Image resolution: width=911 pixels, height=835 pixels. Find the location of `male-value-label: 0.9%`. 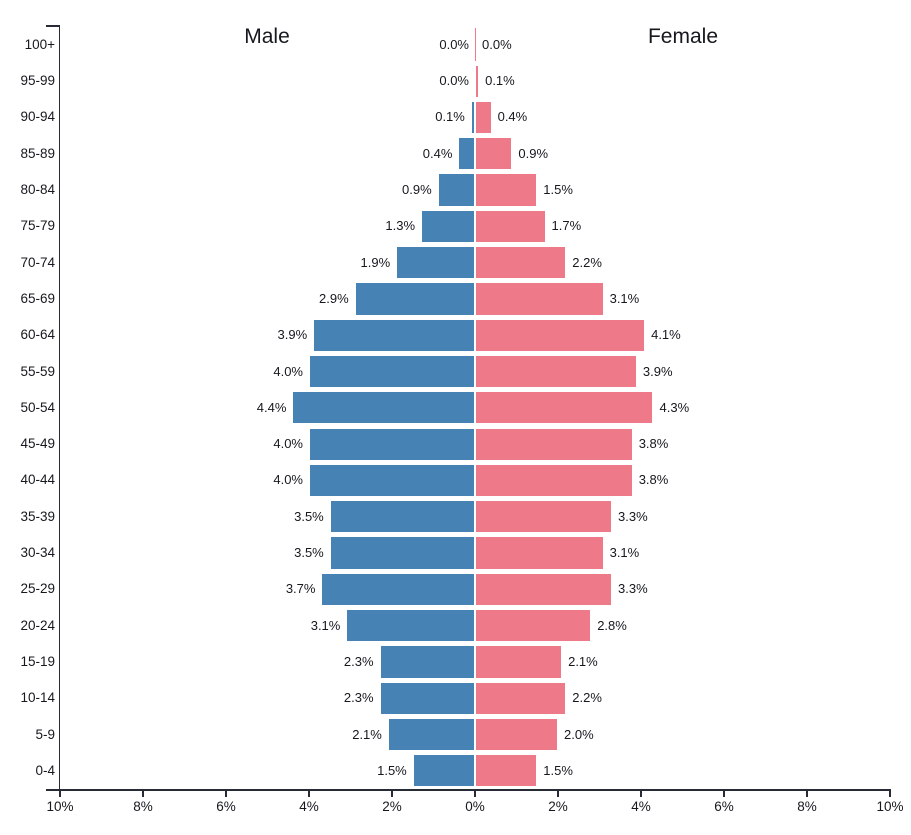

male-value-label: 0.9% is located at coordinates (417, 189).